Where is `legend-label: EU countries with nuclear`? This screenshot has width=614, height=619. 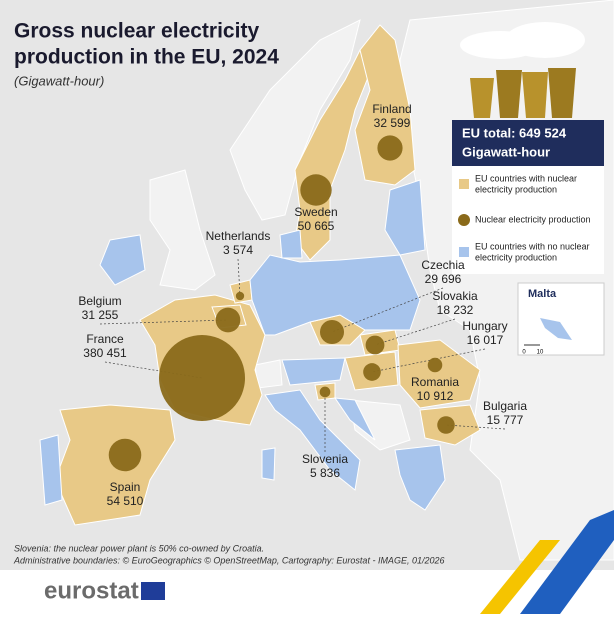
legend-label: EU countries with nuclear is located at coordinates (526, 178).